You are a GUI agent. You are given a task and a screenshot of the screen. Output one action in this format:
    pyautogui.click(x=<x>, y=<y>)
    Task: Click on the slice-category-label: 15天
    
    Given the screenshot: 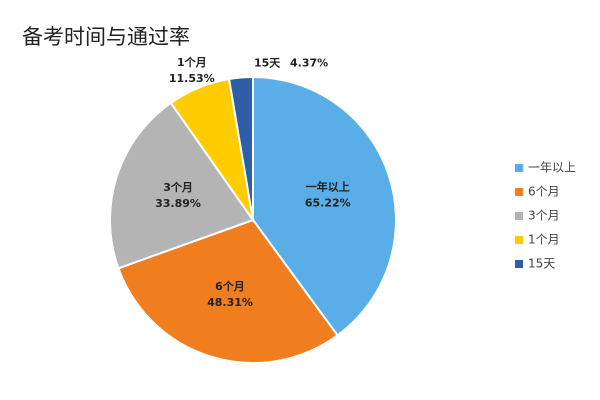 What is the action you would take?
    pyautogui.click(x=267, y=63)
    